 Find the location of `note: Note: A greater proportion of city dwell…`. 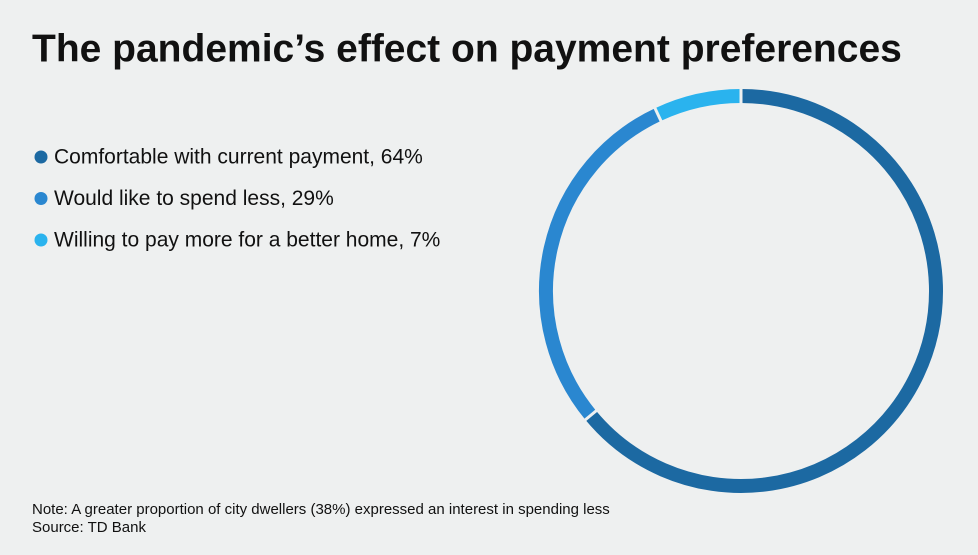

note: Note: A greater proportion of city dwell… is located at coordinates (321, 509).